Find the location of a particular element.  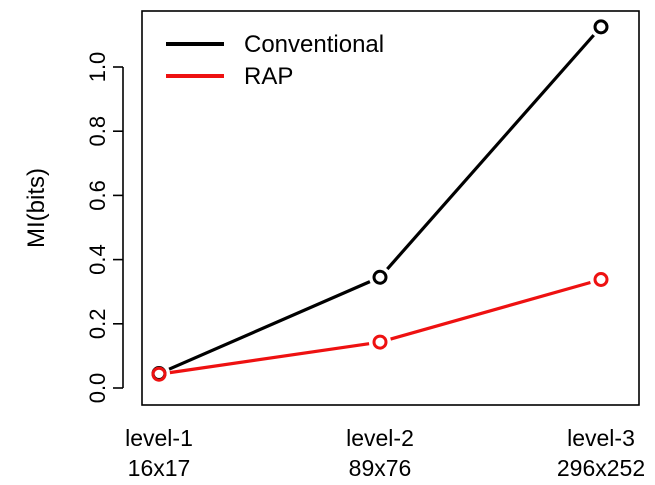

x-category-sublabel: 16x17 is located at coordinates (159, 468).